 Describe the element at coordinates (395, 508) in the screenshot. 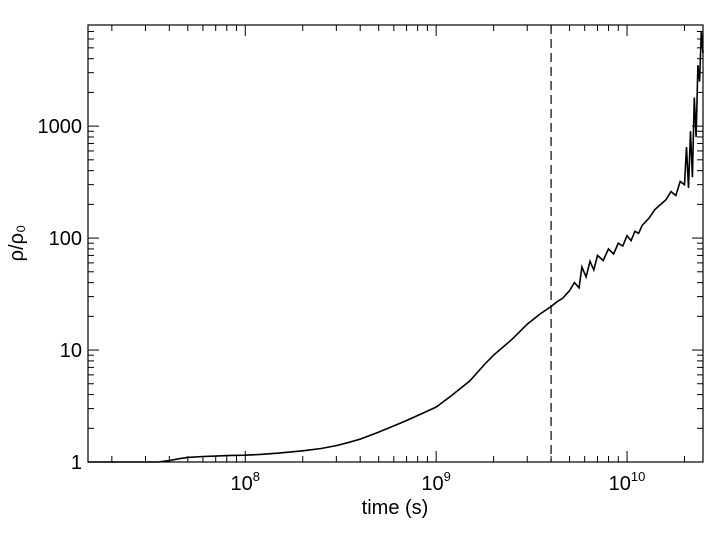

I see `x-axis-title: time (s)` at that location.